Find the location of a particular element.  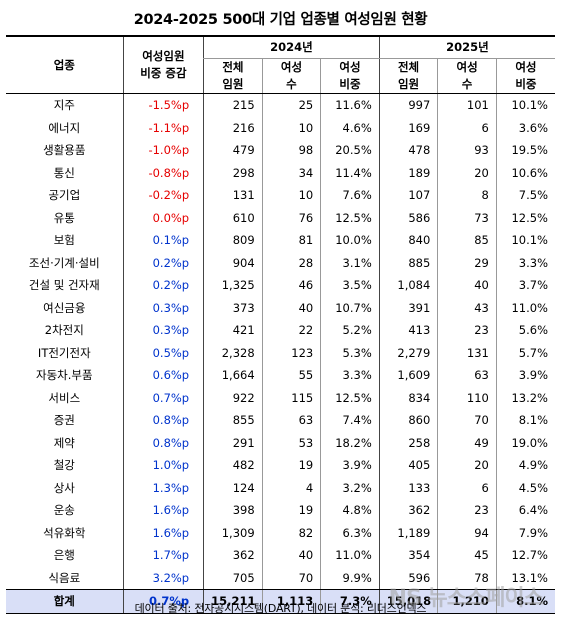

total-exec-2025: 15,018 is located at coordinates (408, 601).